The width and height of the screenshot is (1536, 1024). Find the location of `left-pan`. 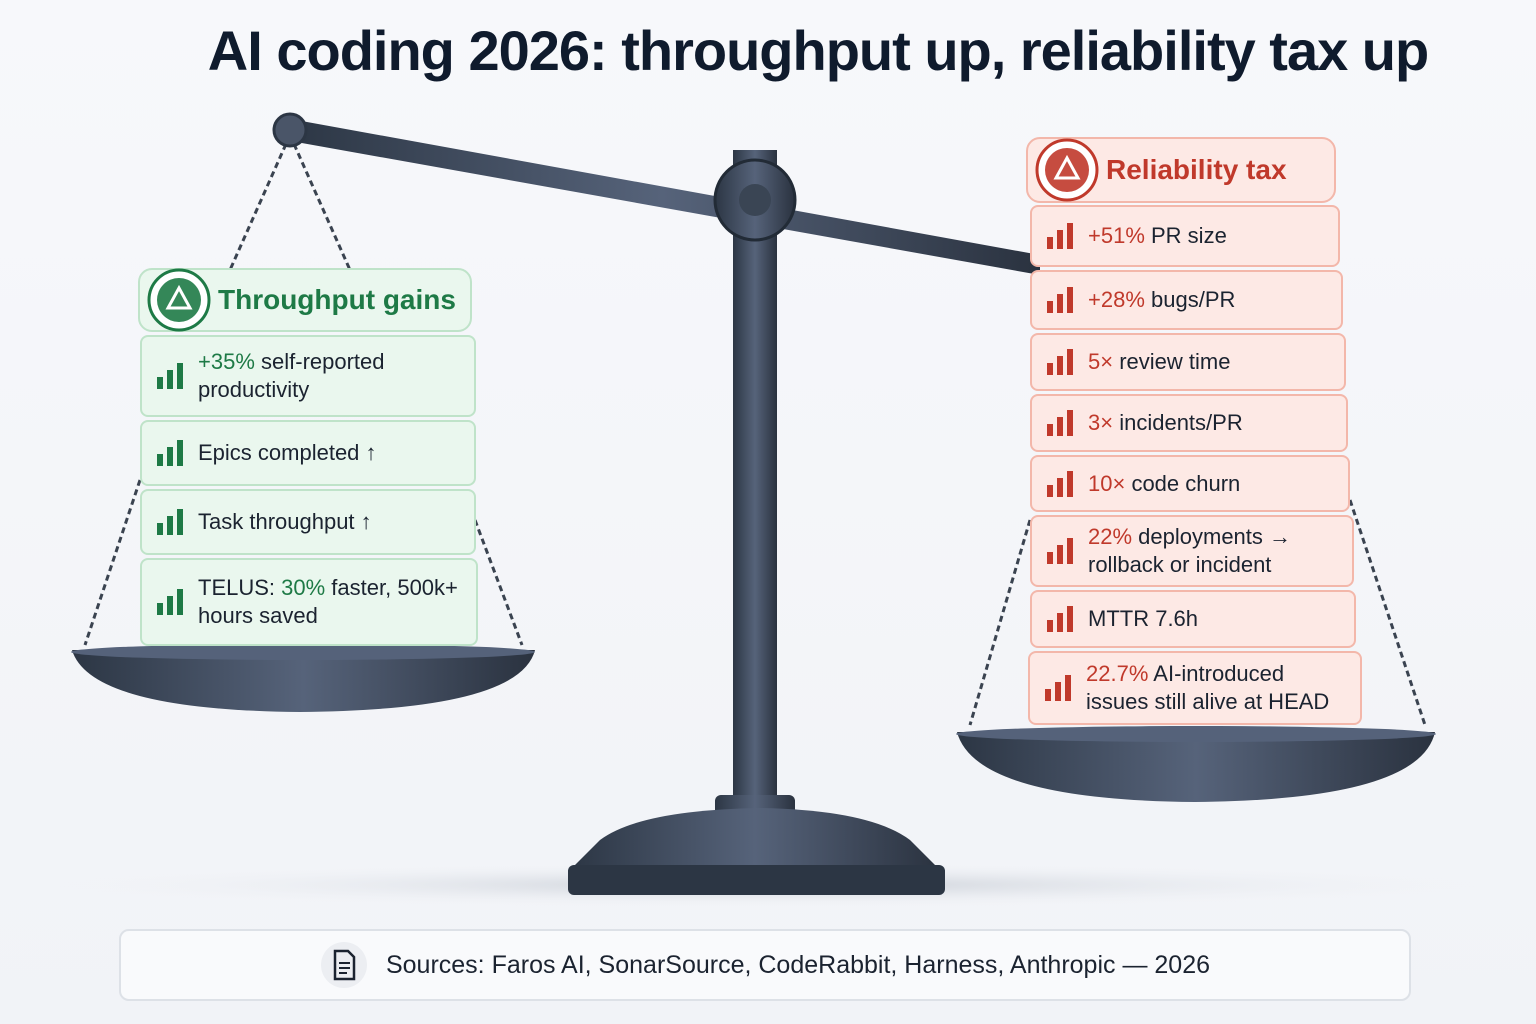

left-pan is located at coordinates (303, 681).